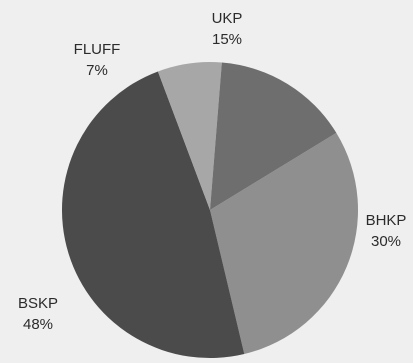 Image resolution: width=413 pixels, height=363 pixels. What do you see at coordinates (97, 49) in the screenshot?
I see `slice-label-fluff: FLUFF` at bounding box center [97, 49].